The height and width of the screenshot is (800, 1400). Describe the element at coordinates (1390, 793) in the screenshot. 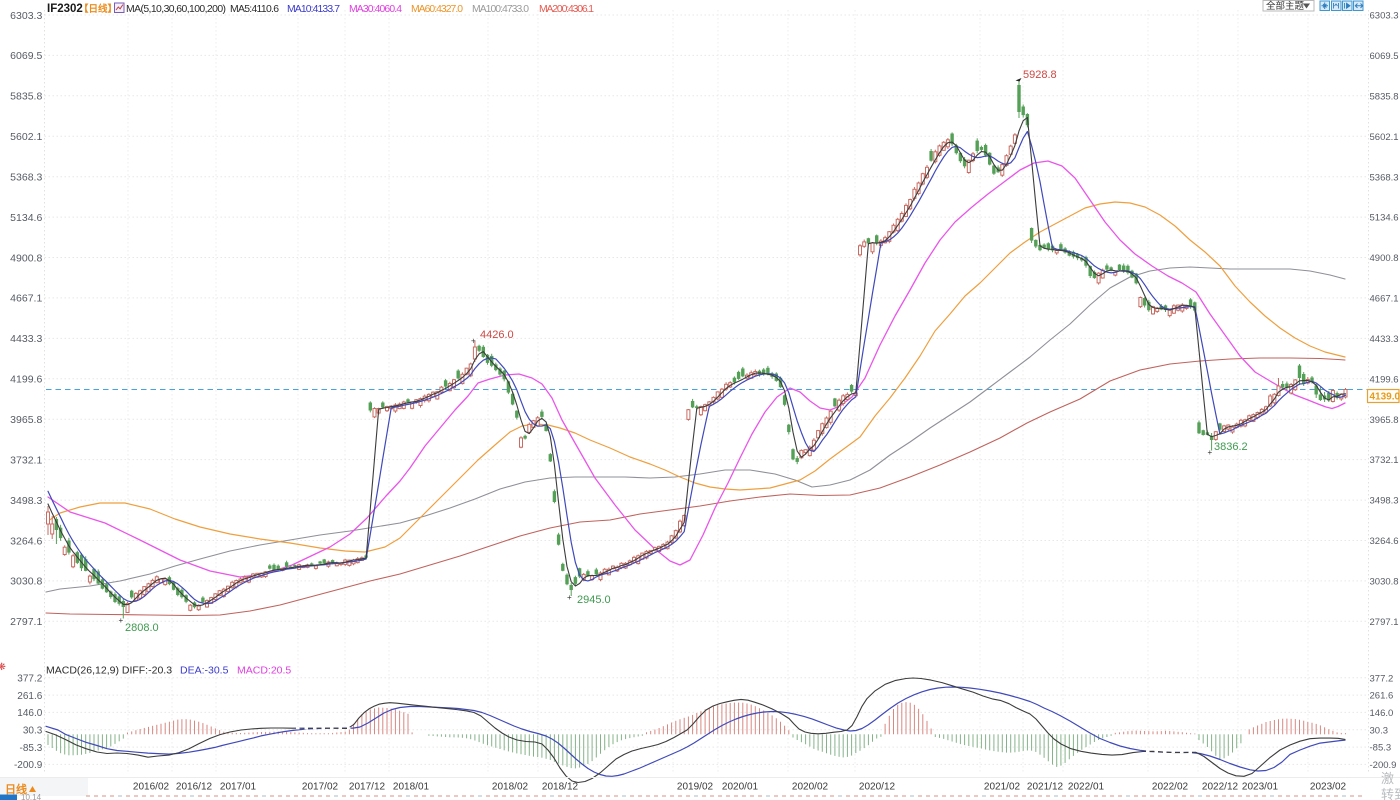

I see `svg-text: 转到` at that location.